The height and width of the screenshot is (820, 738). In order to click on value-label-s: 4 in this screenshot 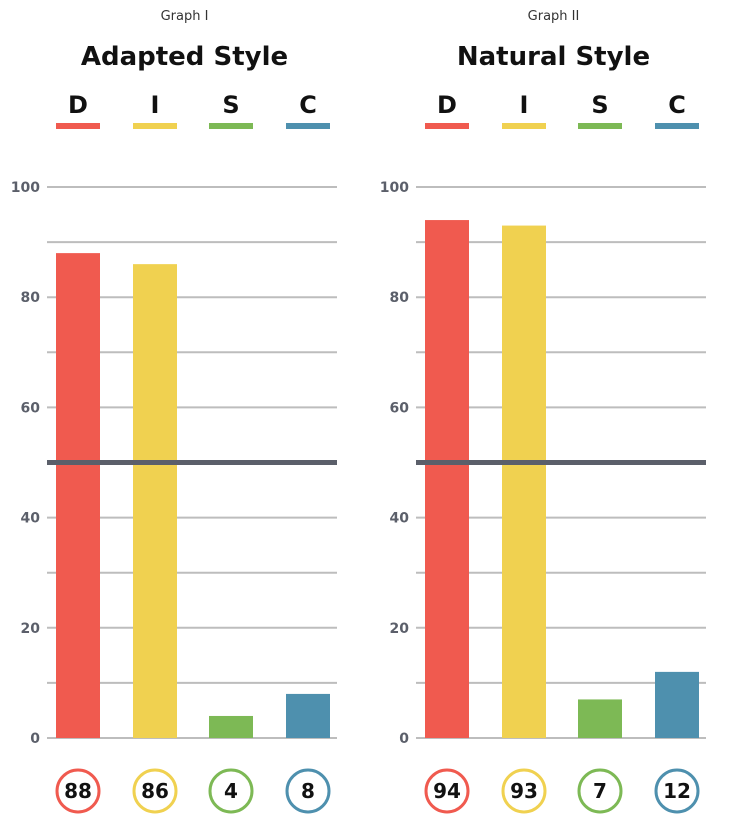, I will do `click(231, 791)`.